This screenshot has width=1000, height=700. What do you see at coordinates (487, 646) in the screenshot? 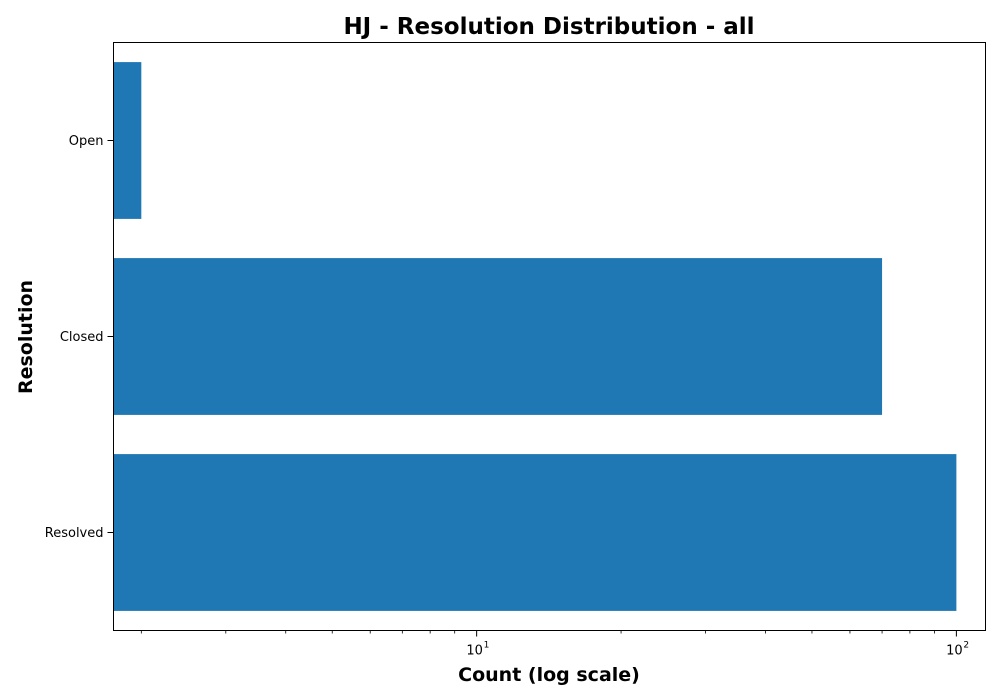
I see `x-tick-exponent: 1` at bounding box center [487, 646].